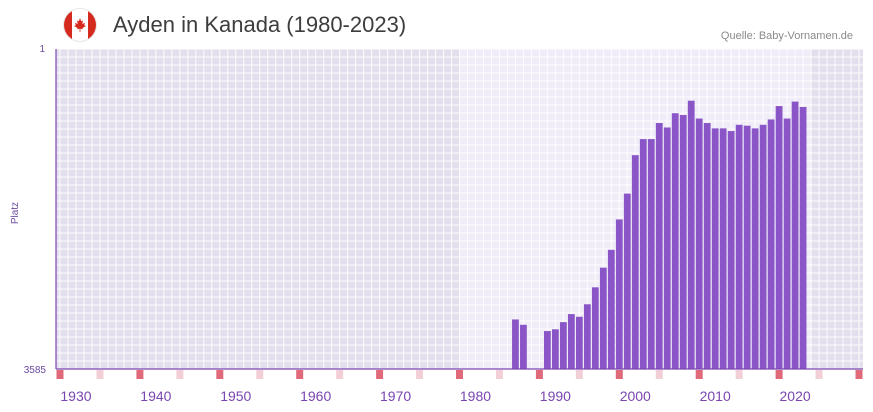 The image size is (873, 412). What do you see at coordinates (603, 318) in the screenshot?
I see `bar-1996` at bounding box center [603, 318].